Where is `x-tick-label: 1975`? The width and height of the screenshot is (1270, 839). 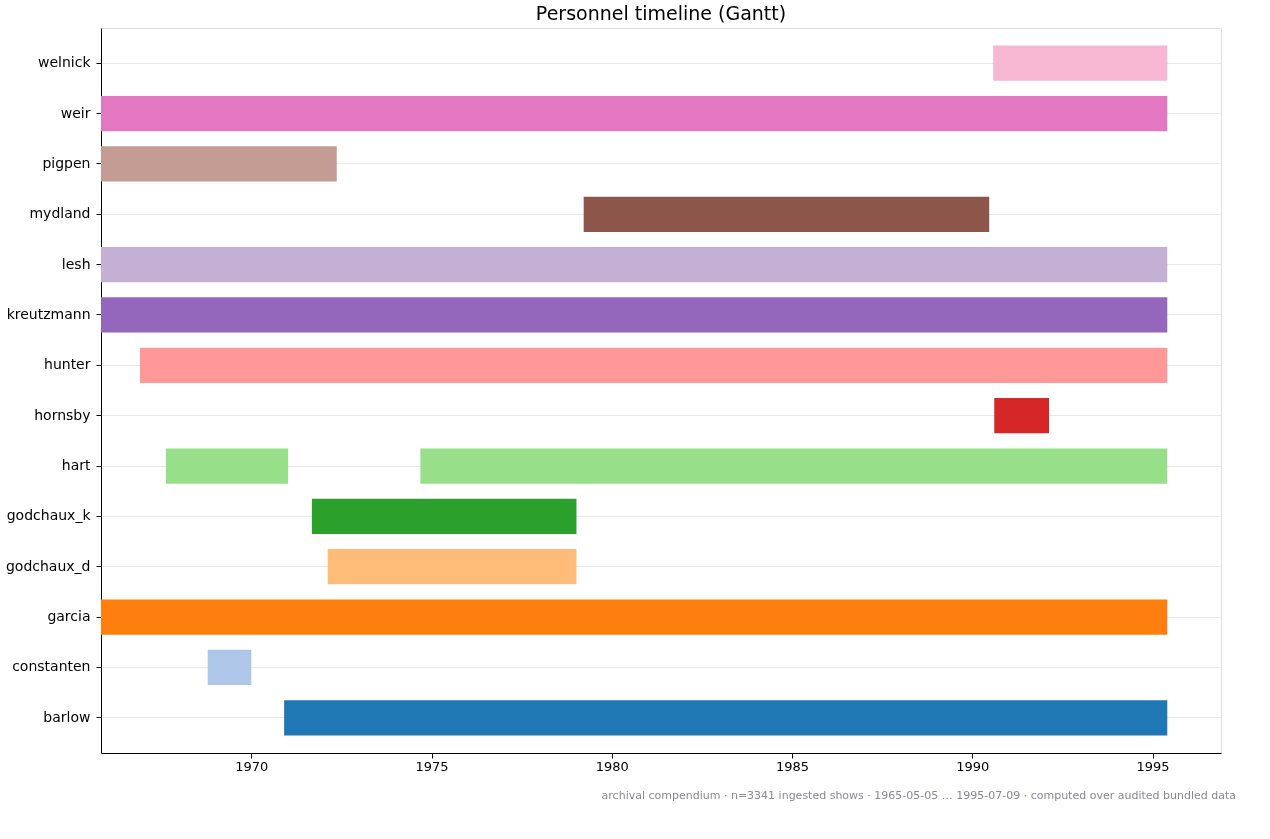 x-tick-label: 1975 is located at coordinates (432, 766).